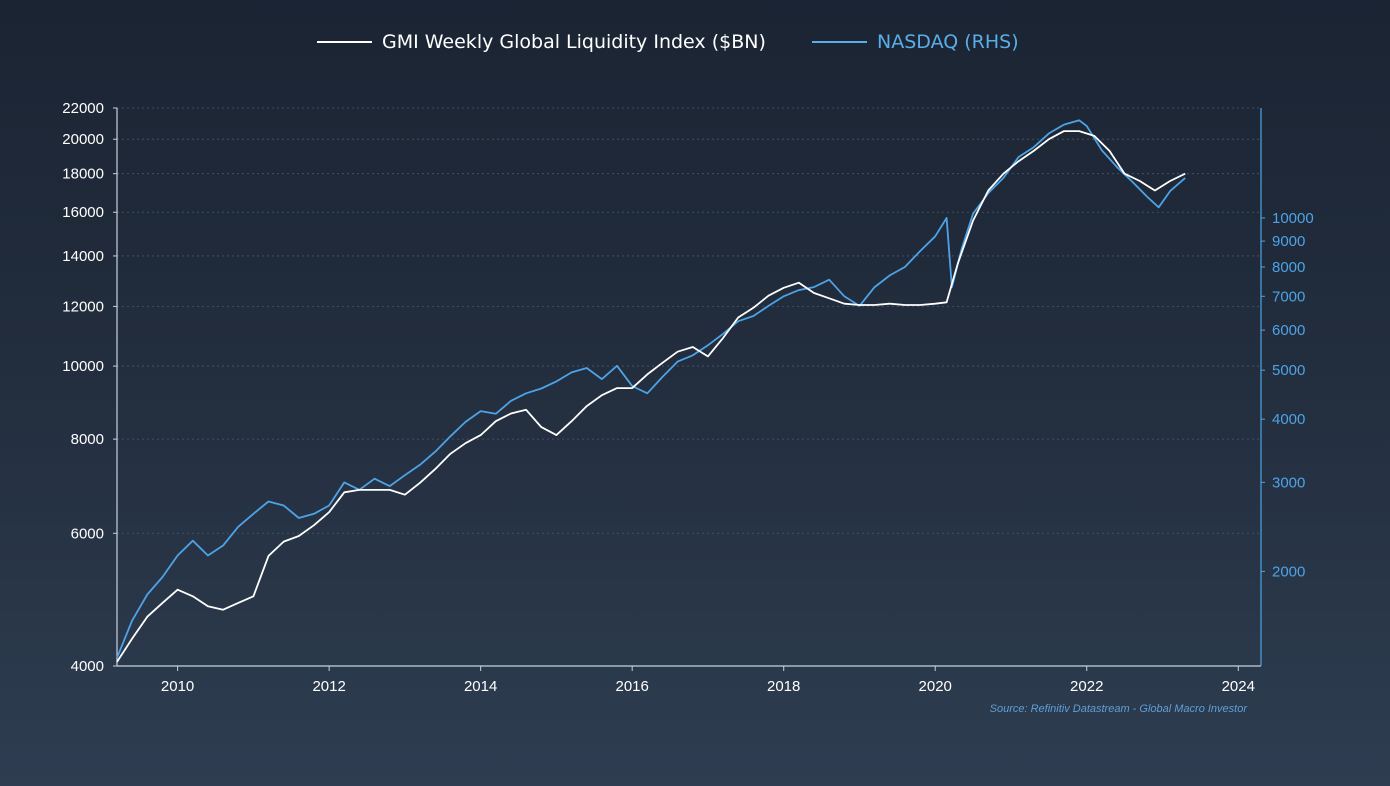 The height and width of the screenshot is (786, 1390). I want to click on y-right-tick-label-10000: 10000, so click(1293, 218).